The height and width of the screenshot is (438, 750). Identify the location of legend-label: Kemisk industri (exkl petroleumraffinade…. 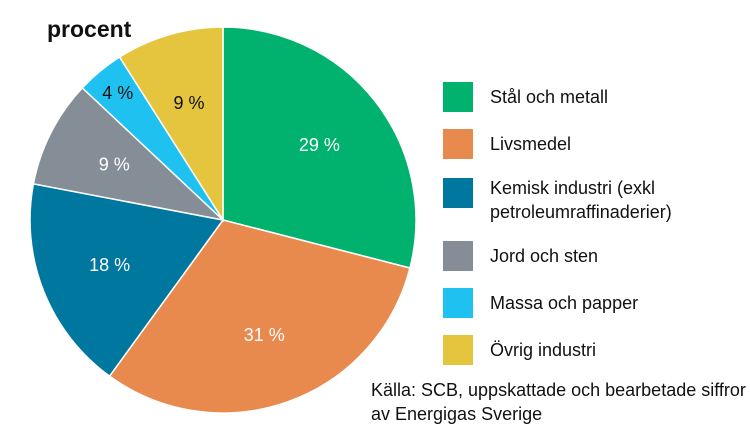
(581, 200).